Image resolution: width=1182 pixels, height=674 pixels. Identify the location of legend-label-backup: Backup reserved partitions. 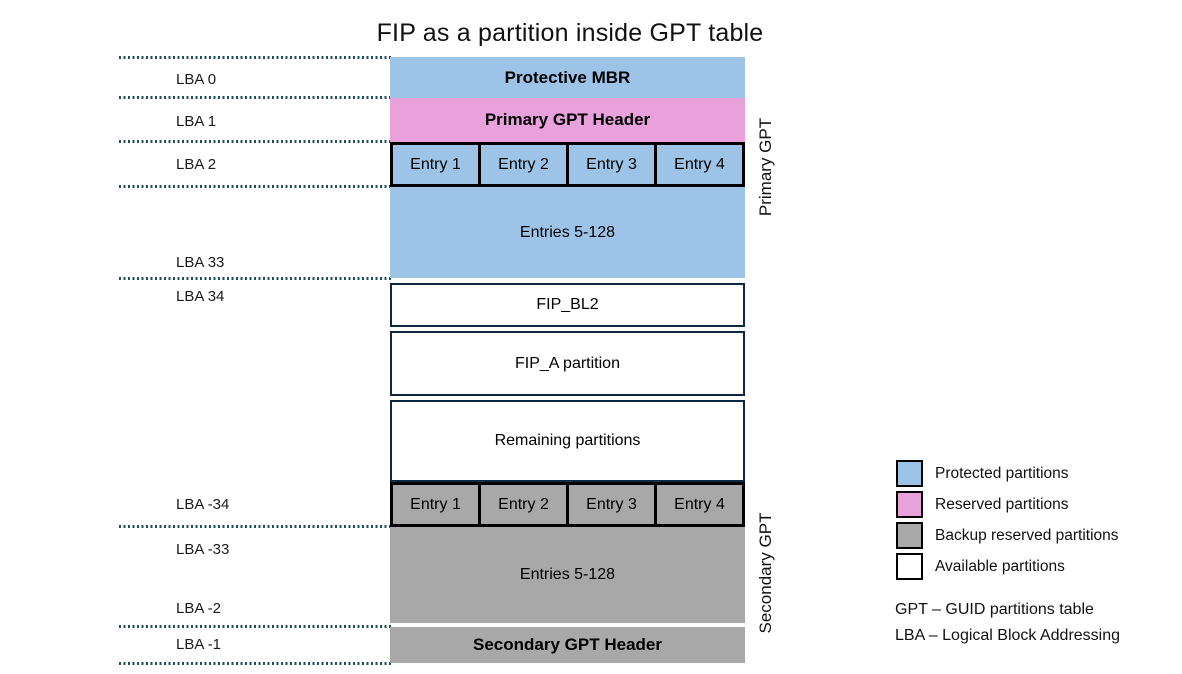
(1027, 535).